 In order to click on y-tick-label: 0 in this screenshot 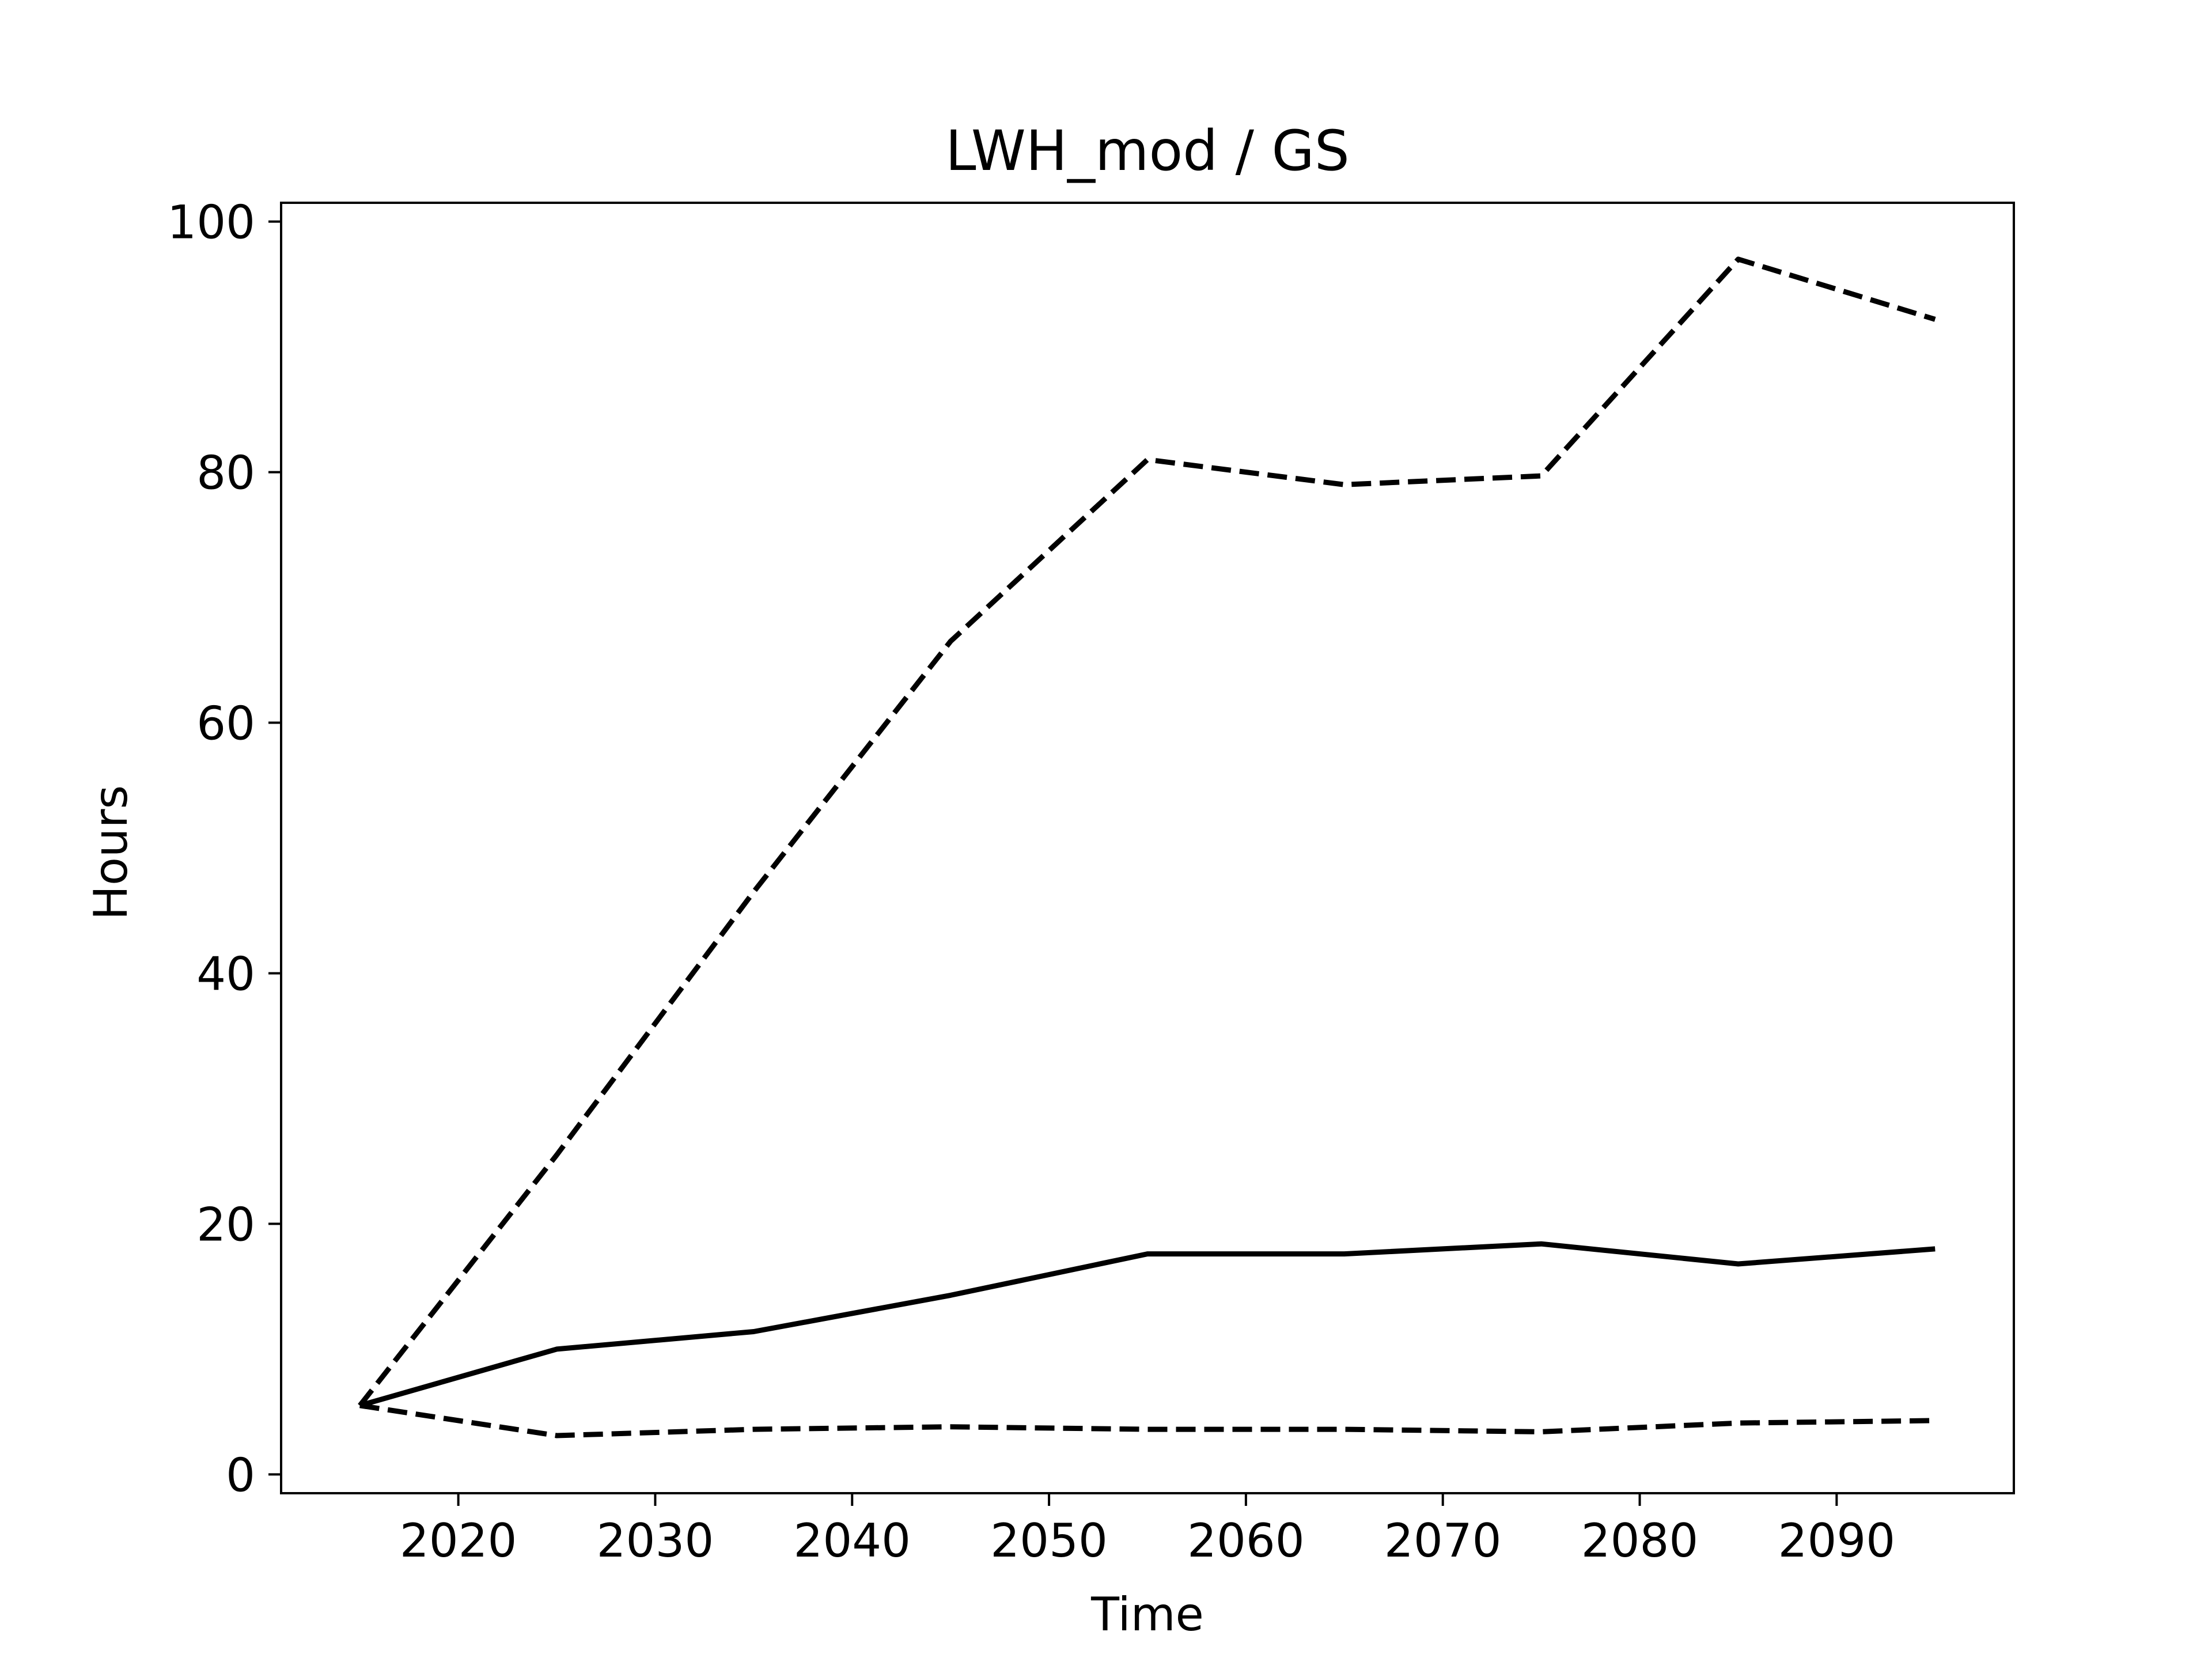, I will do `click(240, 1475)`.